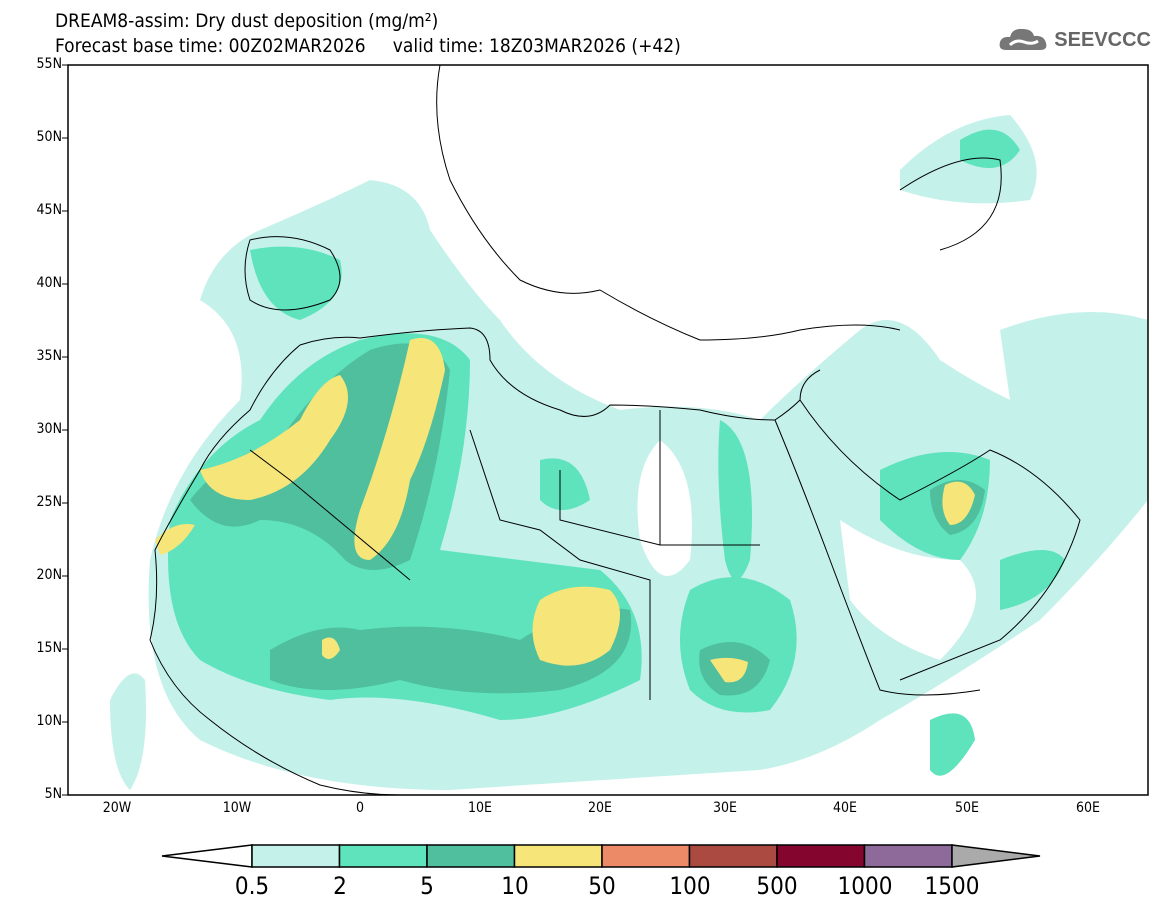 The height and width of the screenshot is (907, 1165). Describe the element at coordinates (49, 429) in the screenshot. I see `lat-label: 30N` at that location.